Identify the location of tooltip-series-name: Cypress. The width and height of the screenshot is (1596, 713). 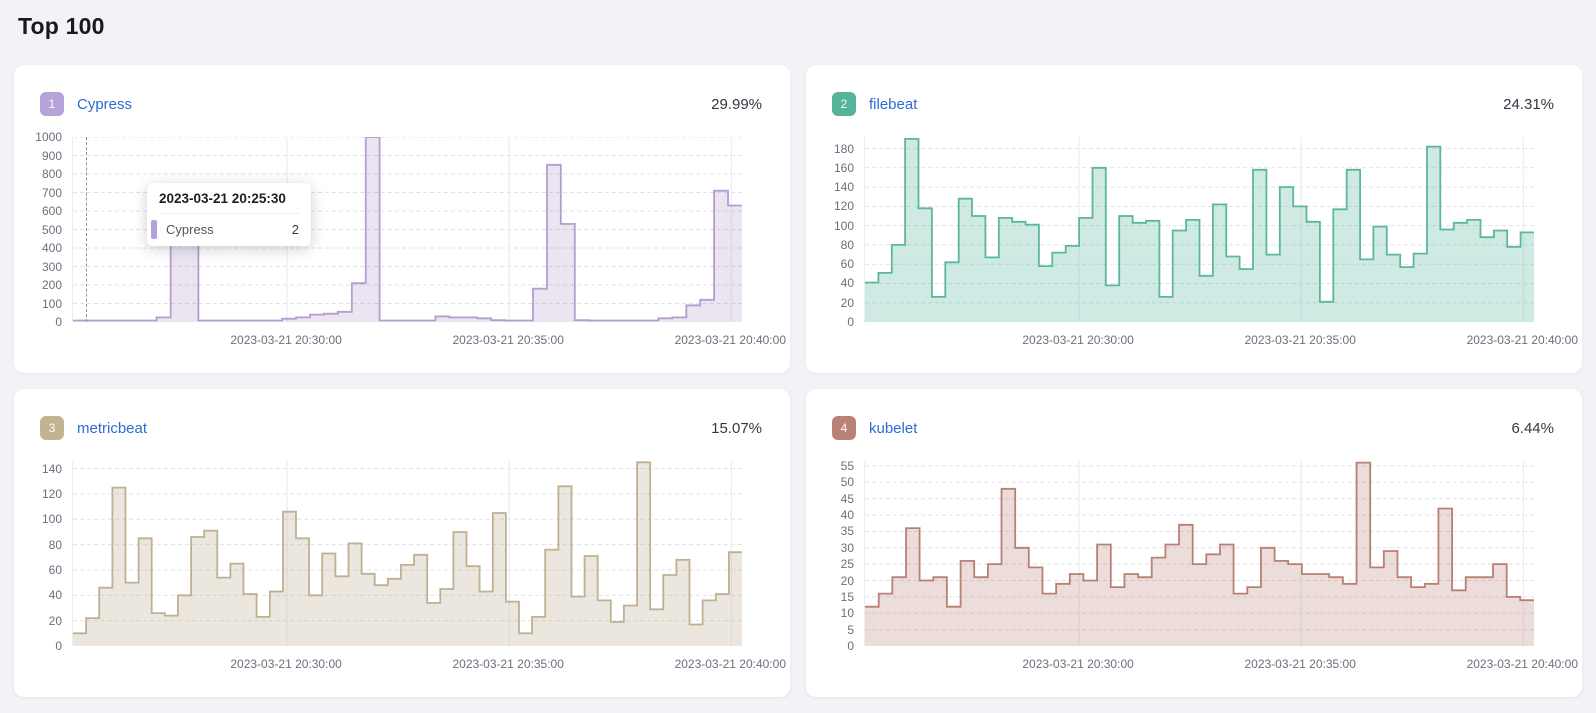
(190, 229).